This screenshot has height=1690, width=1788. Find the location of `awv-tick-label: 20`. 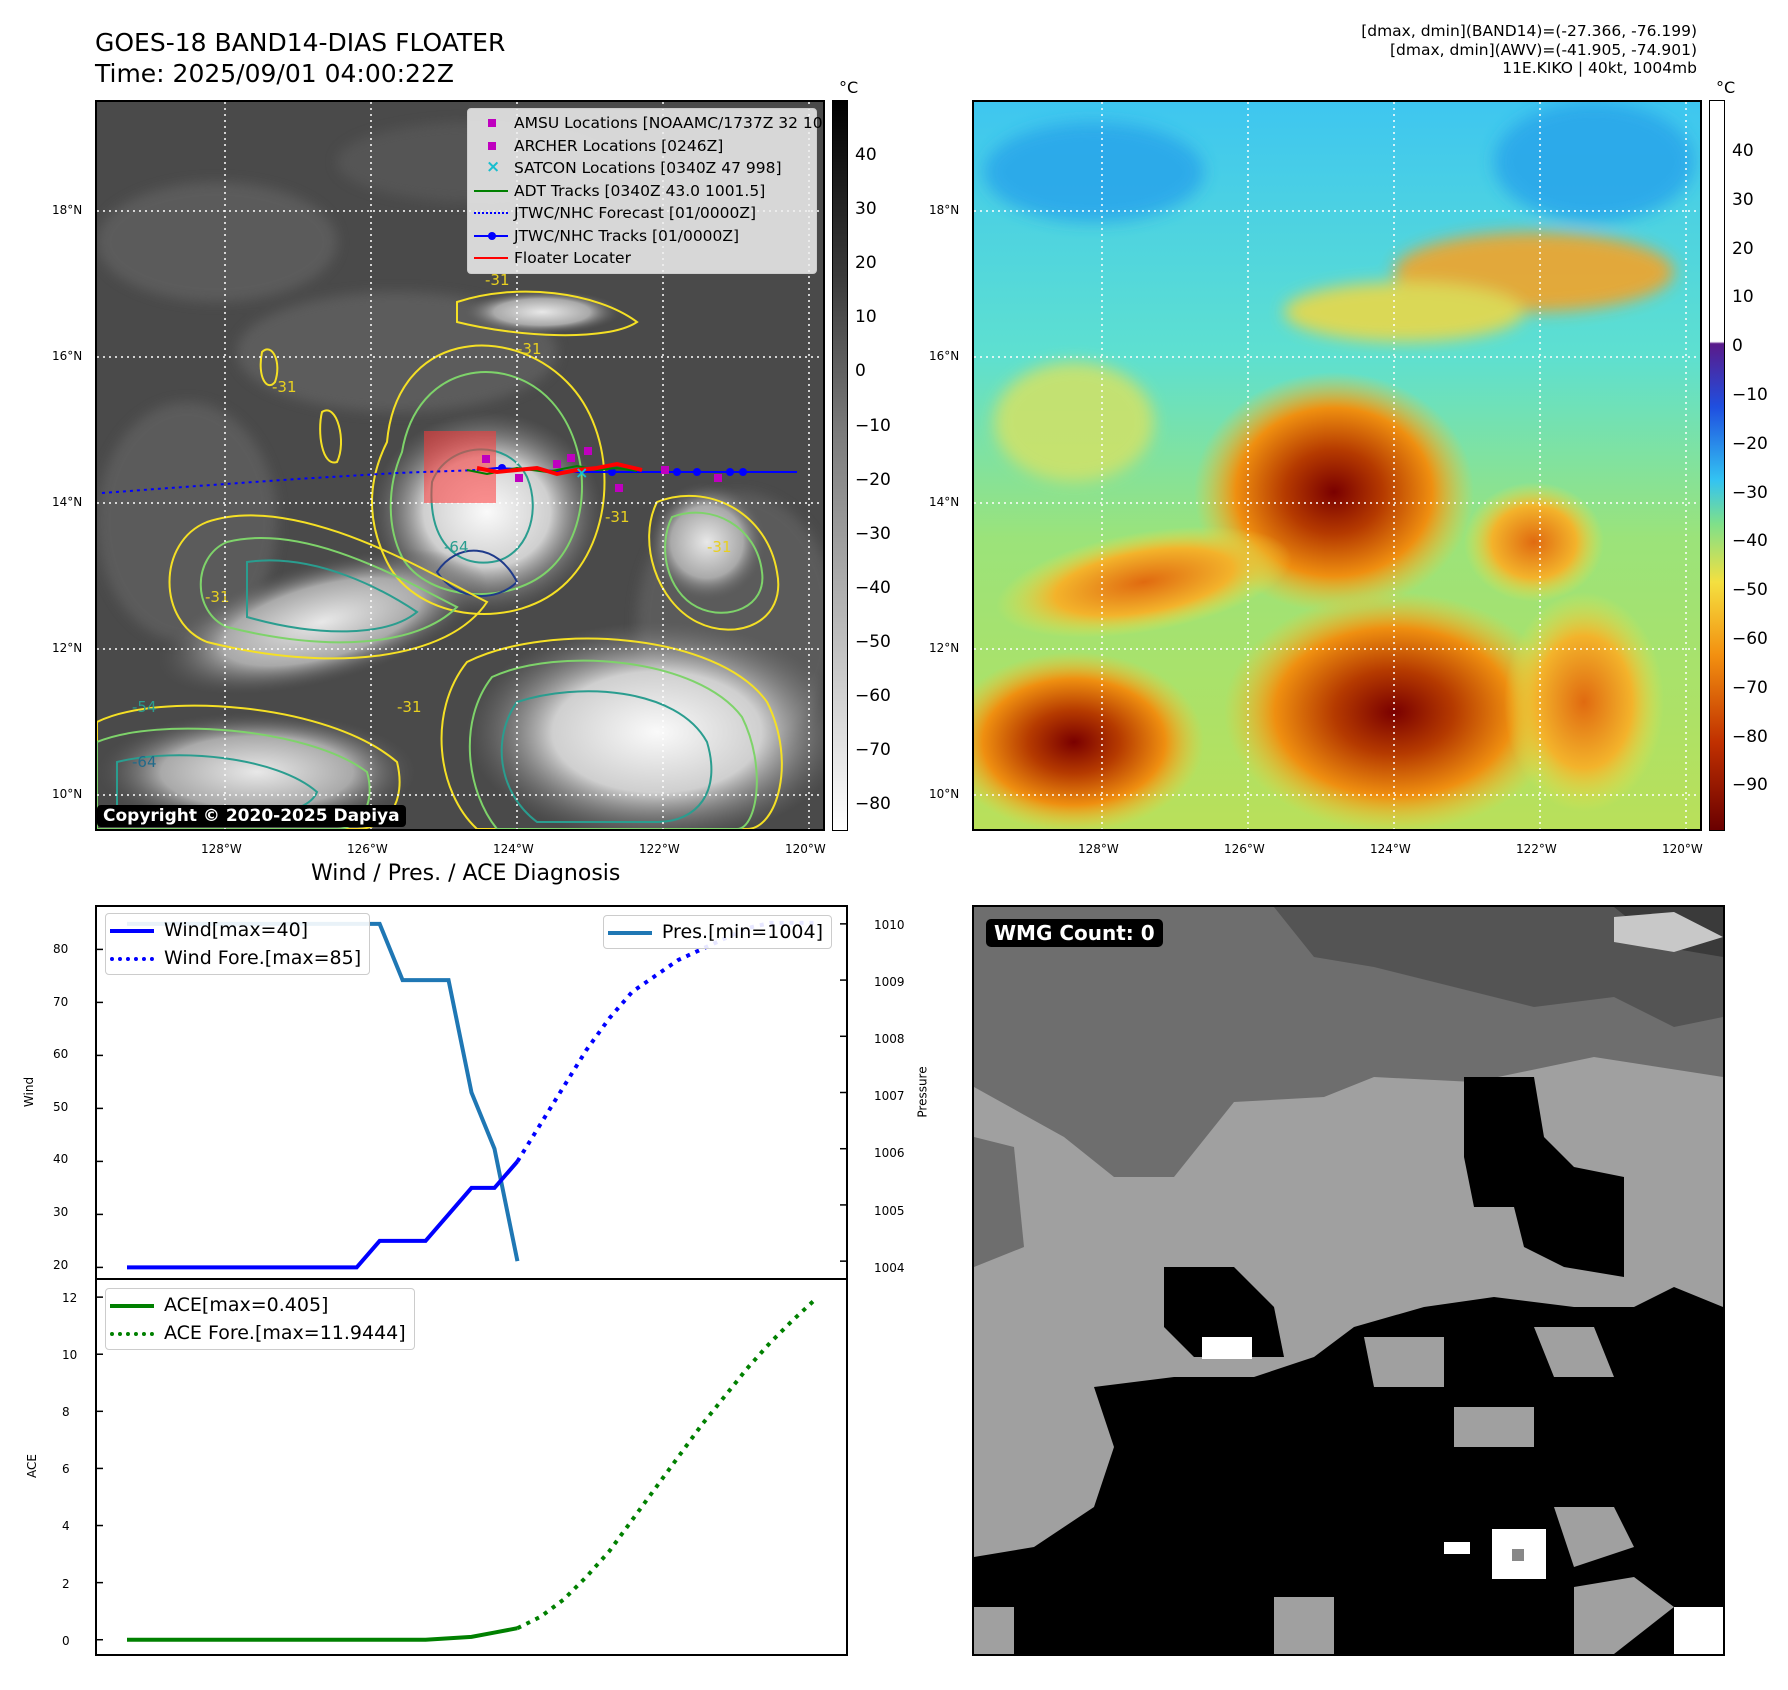

awv-tick-label: 20 is located at coordinates (1743, 248).